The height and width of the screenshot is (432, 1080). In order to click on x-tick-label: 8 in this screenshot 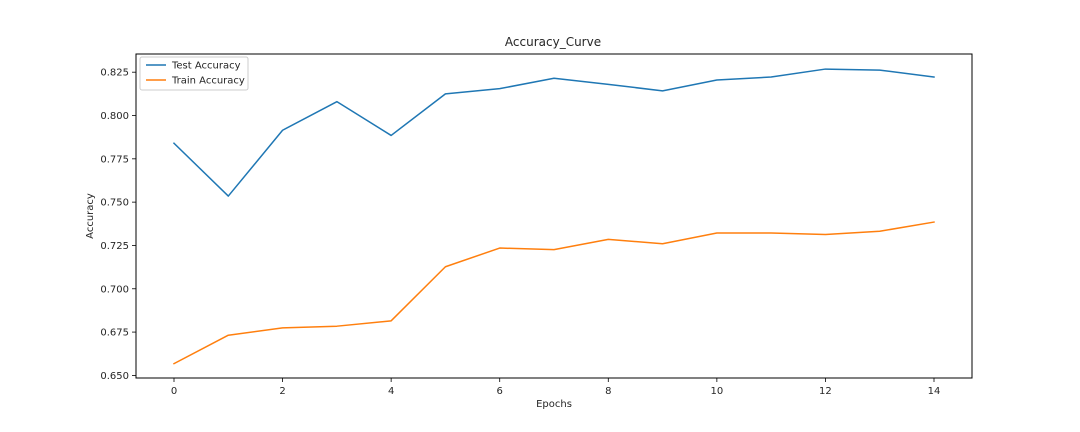, I will do `click(608, 391)`.